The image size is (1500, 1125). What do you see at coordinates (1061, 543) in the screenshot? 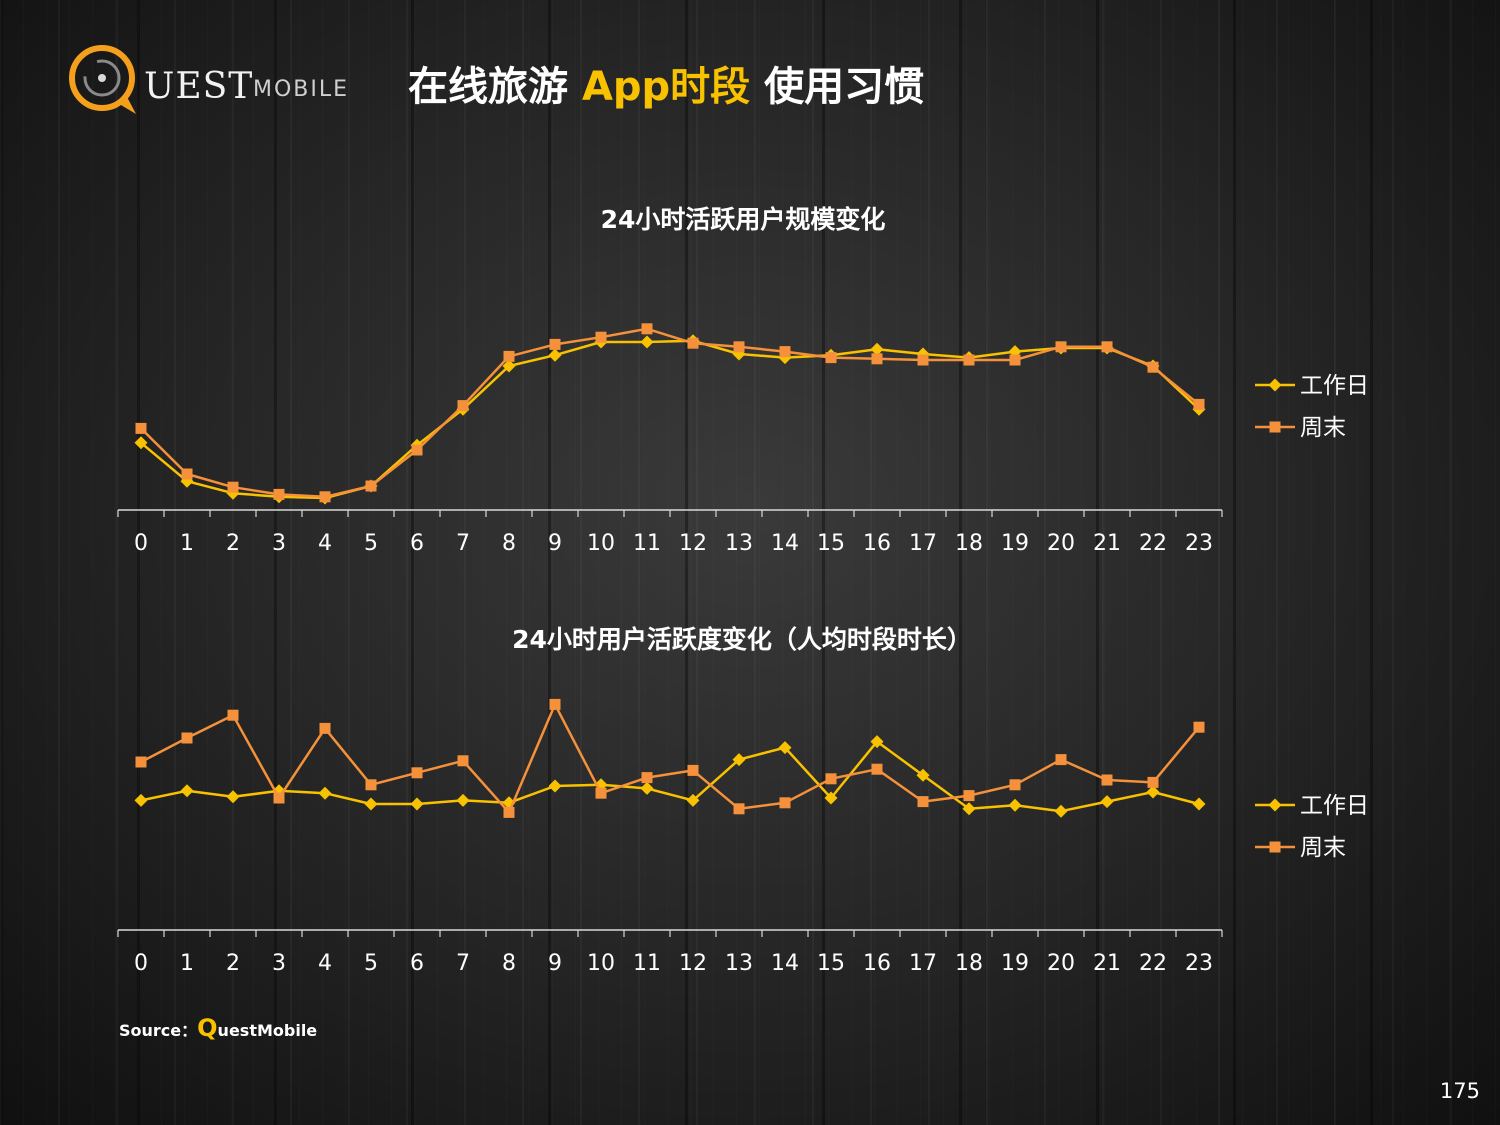
I see `x-tick-label: 20` at bounding box center [1061, 543].